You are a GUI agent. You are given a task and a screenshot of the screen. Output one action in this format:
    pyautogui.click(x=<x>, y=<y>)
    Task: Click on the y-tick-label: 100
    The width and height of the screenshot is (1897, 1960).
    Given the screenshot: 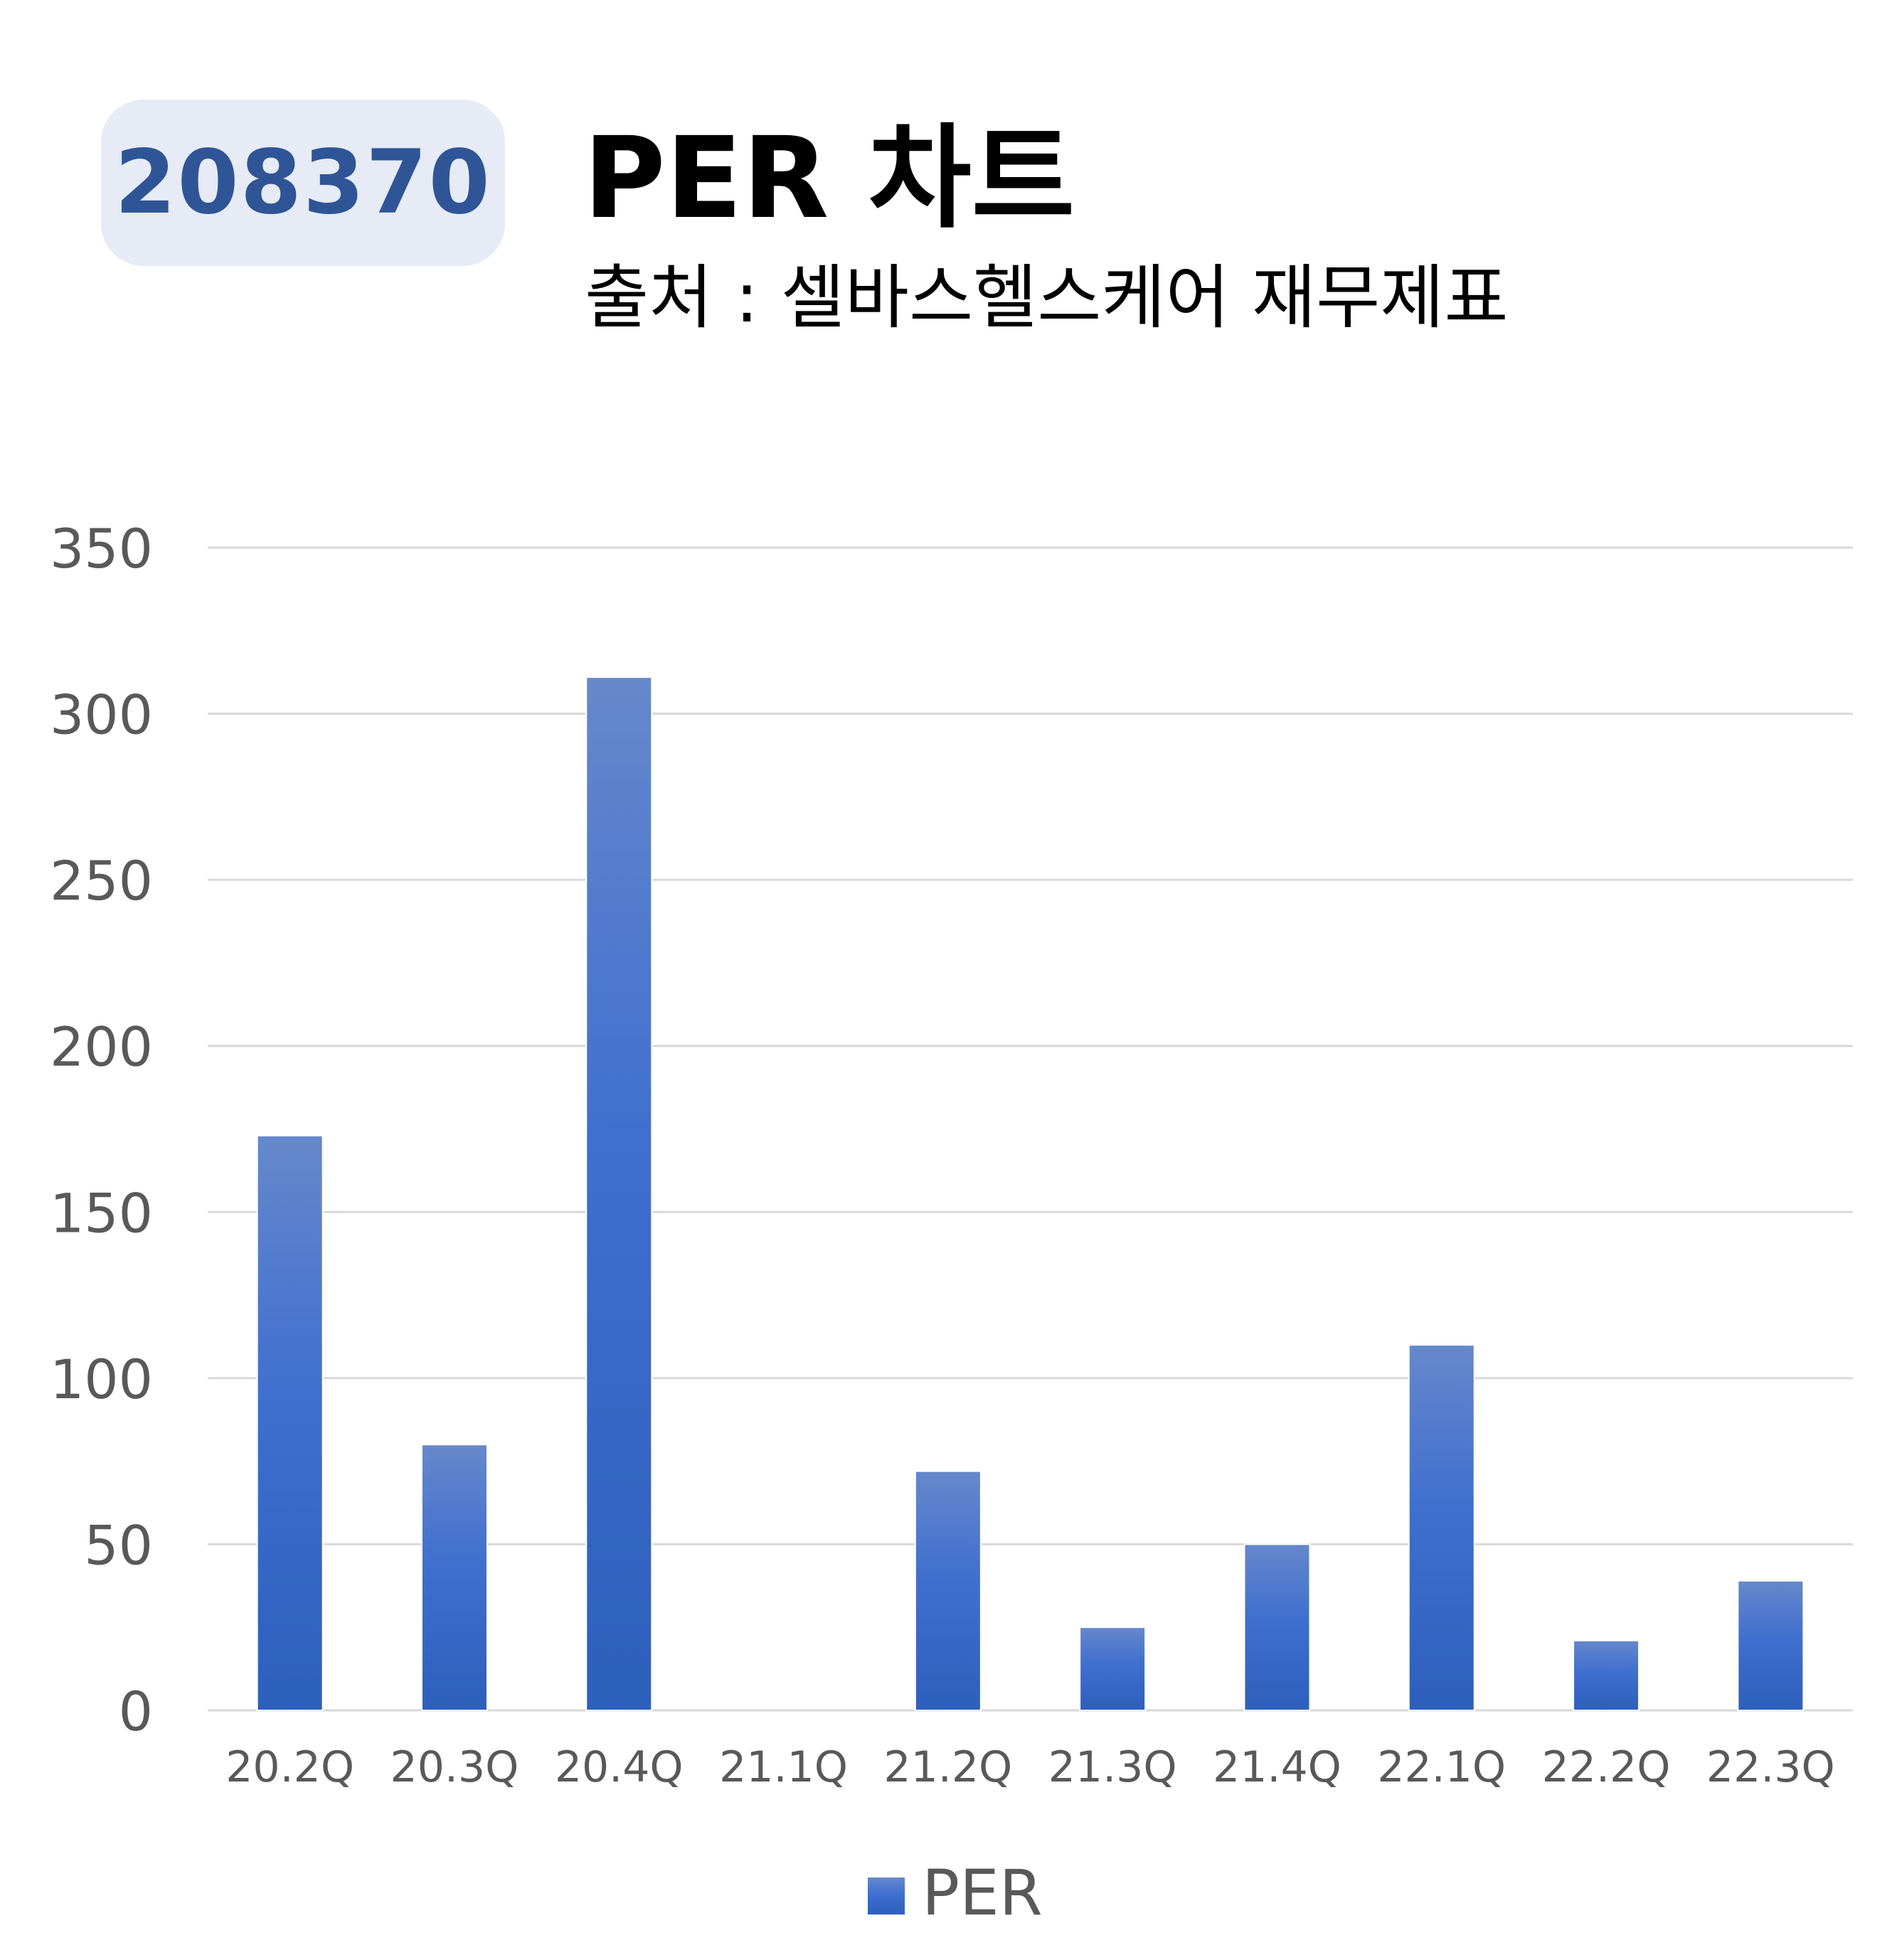 What is the action you would take?
    pyautogui.click(x=102, y=1379)
    